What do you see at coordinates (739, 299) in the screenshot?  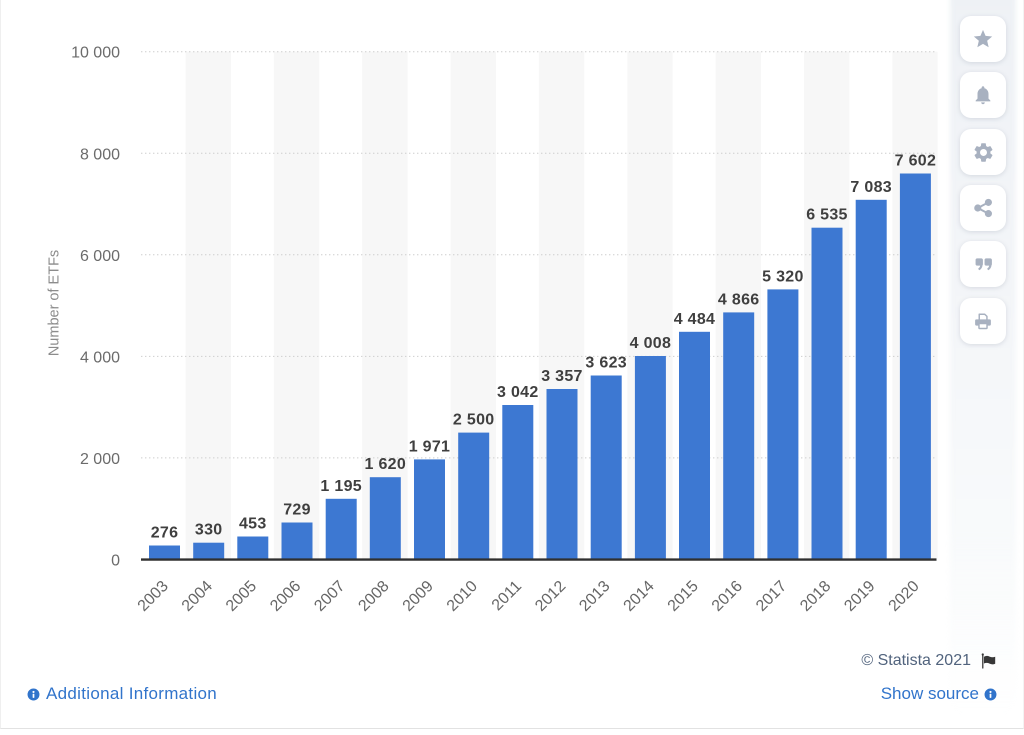 I see `svg-text: 4 866` at bounding box center [739, 299].